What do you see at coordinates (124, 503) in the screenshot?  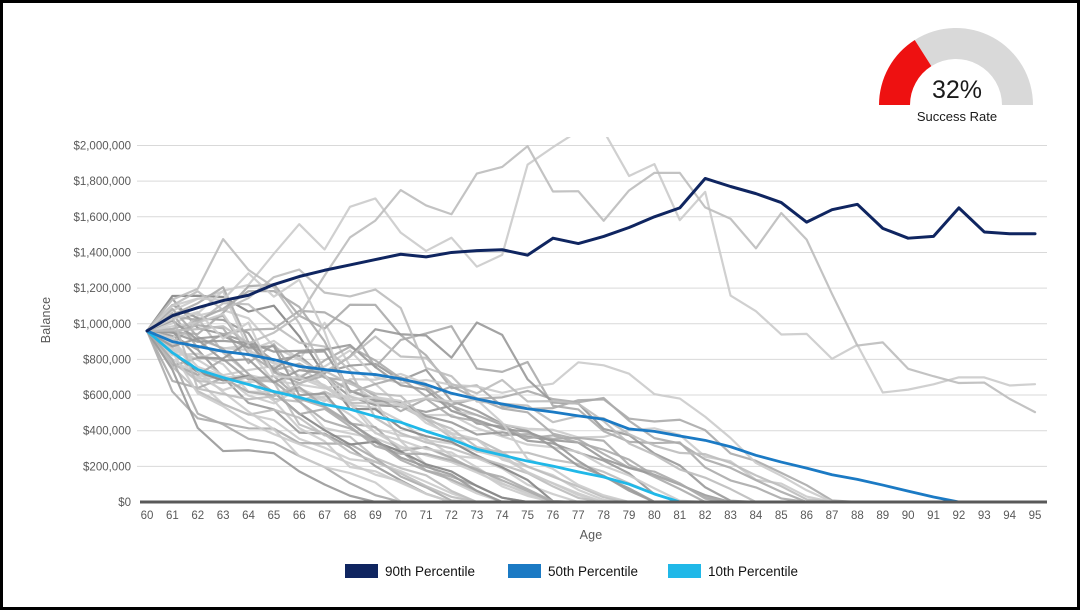 I see `y-tick-label: $0` at bounding box center [124, 503].